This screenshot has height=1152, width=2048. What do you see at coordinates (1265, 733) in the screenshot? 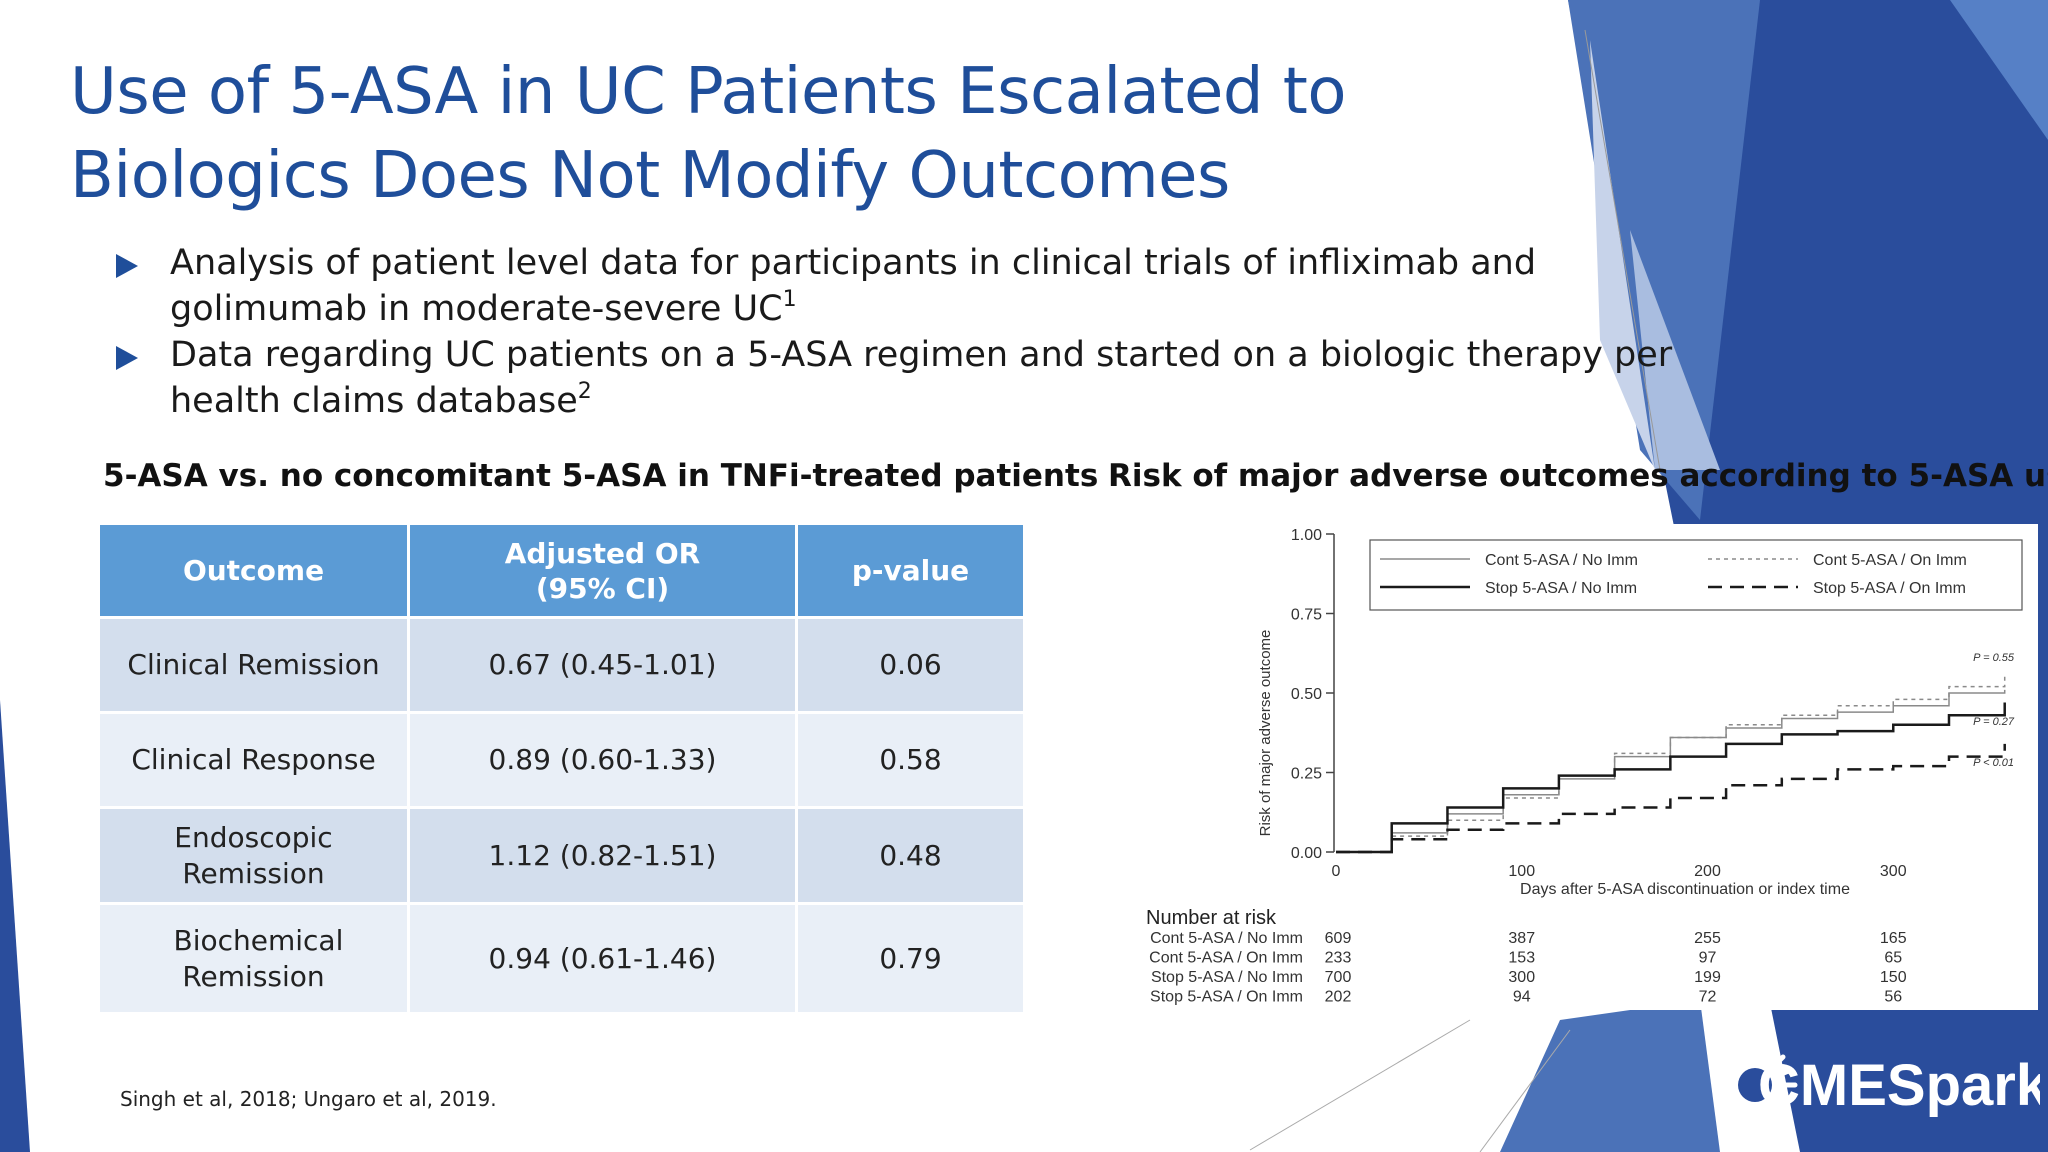
I see `y-axis-label: Risk of major adverse outcome` at bounding box center [1265, 733].